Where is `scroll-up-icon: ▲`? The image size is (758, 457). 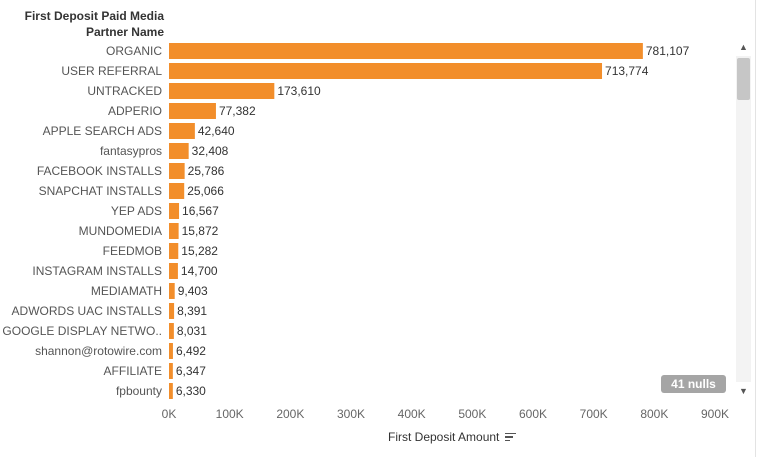 scroll-up-icon: ▲ is located at coordinates (743, 47).